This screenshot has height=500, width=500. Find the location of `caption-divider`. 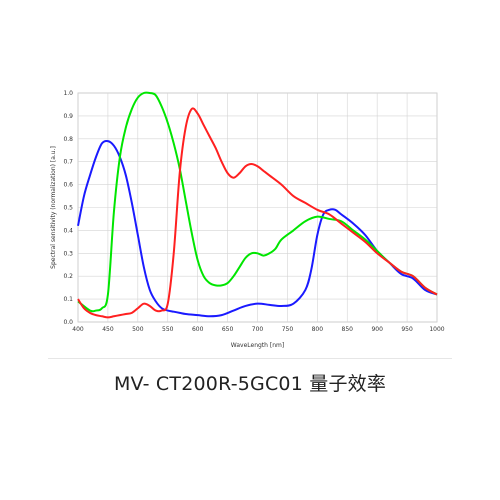

caption-divider is located at coordinates (250, 358).